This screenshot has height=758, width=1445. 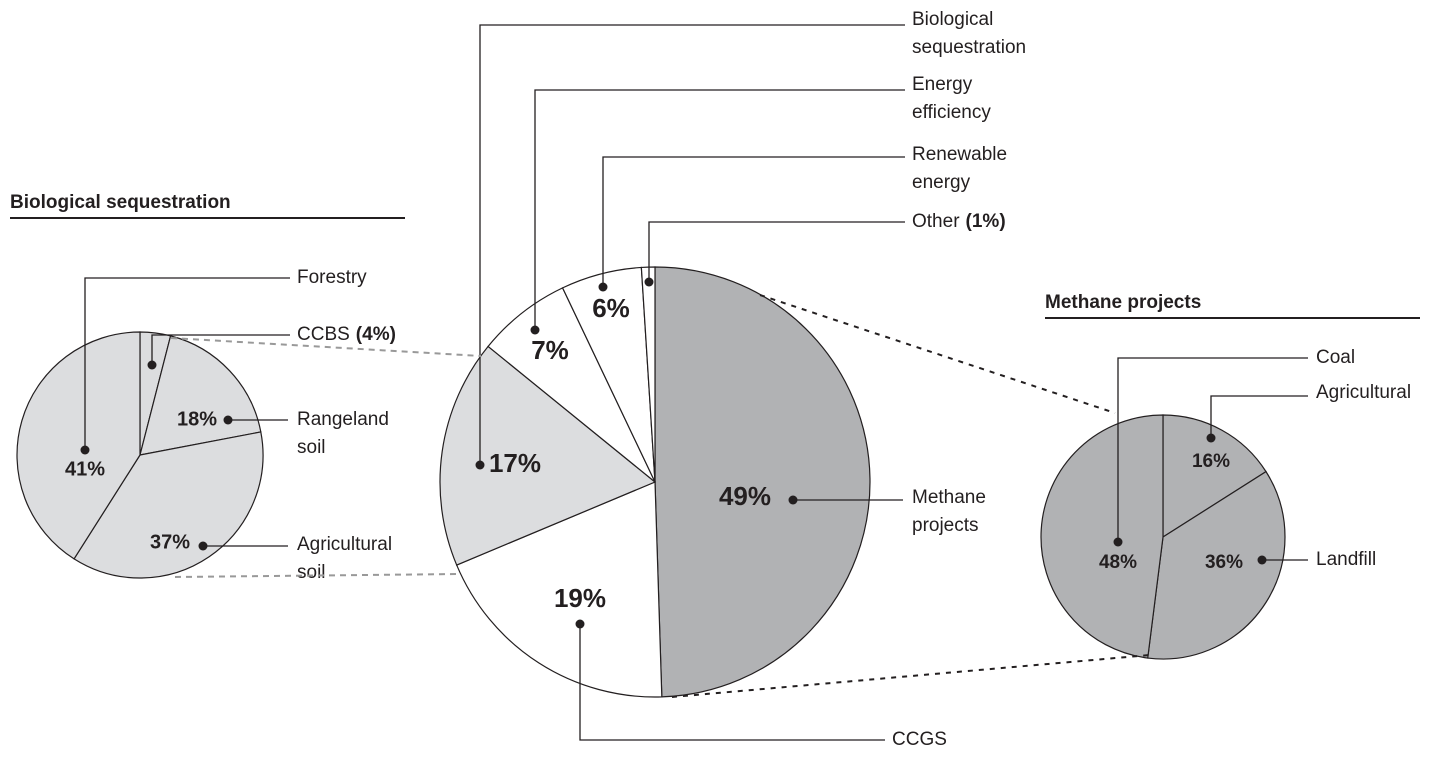 What do you see at coordinates (1363, 392) in the screenshot?
I see `slice-label: Agricultural` at bounding box center [1363, 392].